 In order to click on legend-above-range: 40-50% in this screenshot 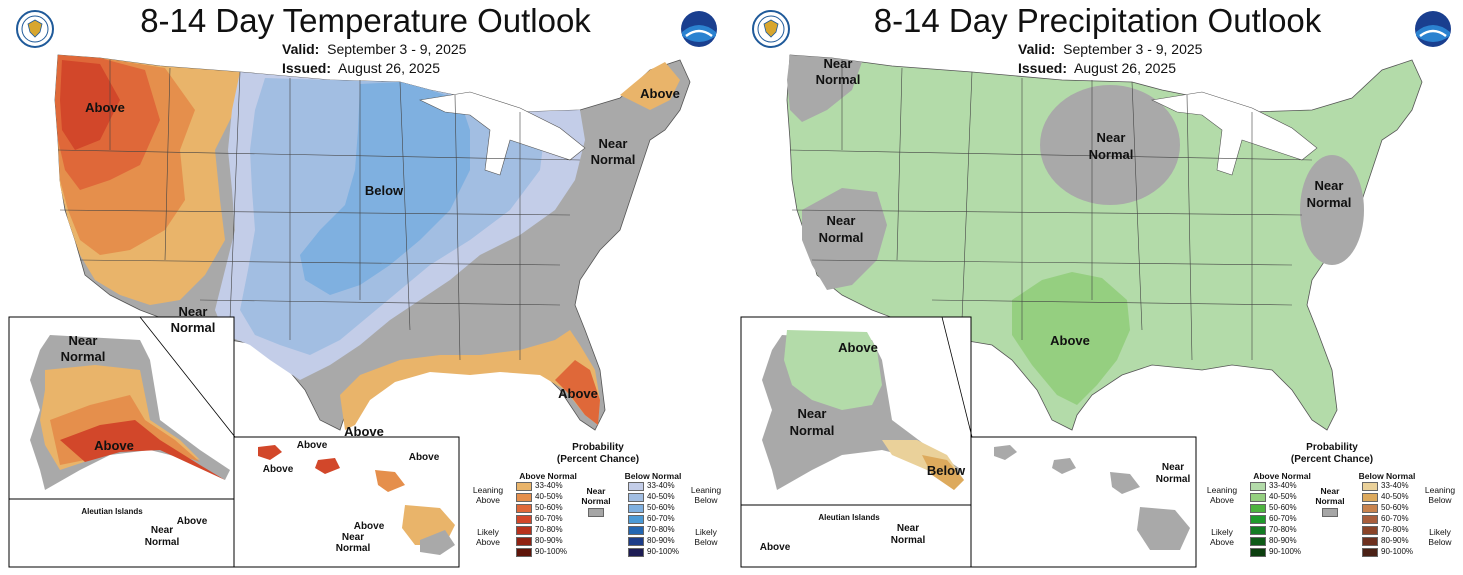, I will do `click(549, 496)`.